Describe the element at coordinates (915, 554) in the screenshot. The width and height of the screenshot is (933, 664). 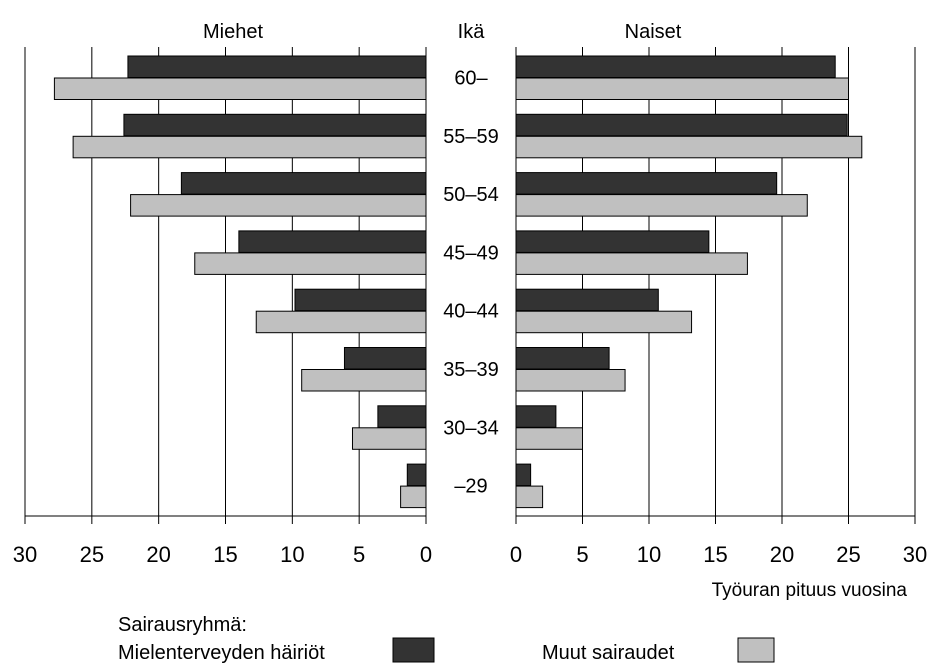
I see `x-tick-label-right: 30` at that location.